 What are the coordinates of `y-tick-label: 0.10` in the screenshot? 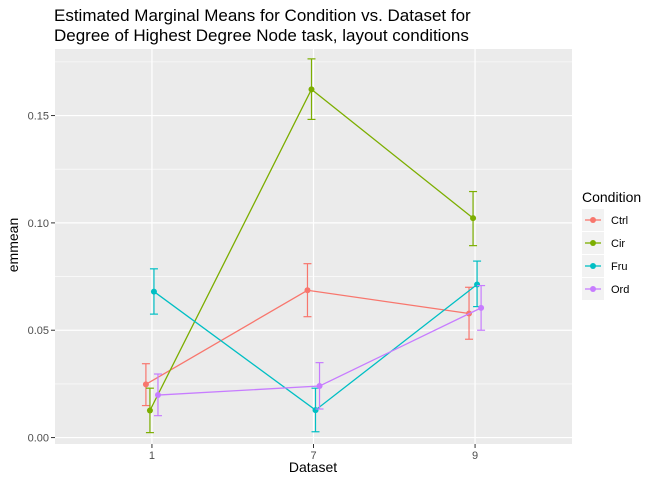 It's located at (38, 224).